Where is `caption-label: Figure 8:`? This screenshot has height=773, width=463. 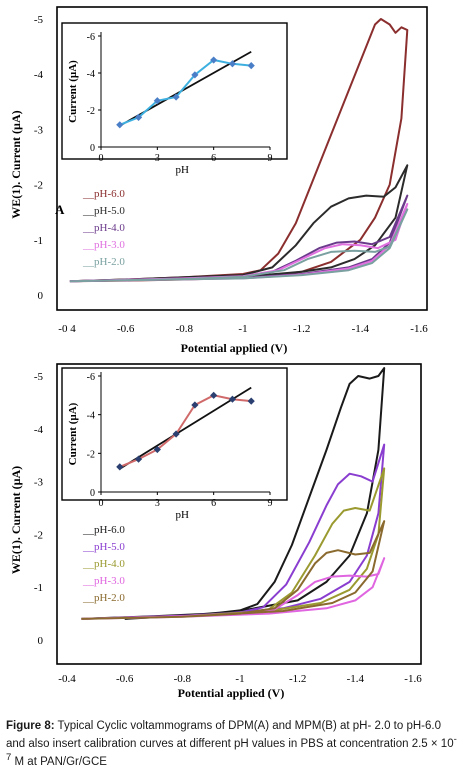
caption-label: Figure 8: is located at coordinates (30, 726).